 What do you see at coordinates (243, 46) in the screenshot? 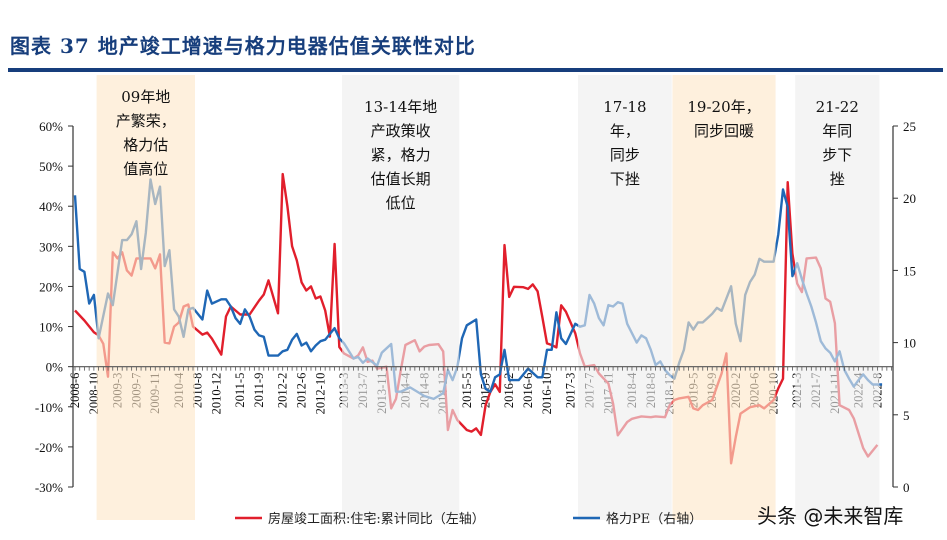
I see `chart-title: 图表 37 地产竣工增速与格力电器估值关联性对比` at bounding box center [243, 46].